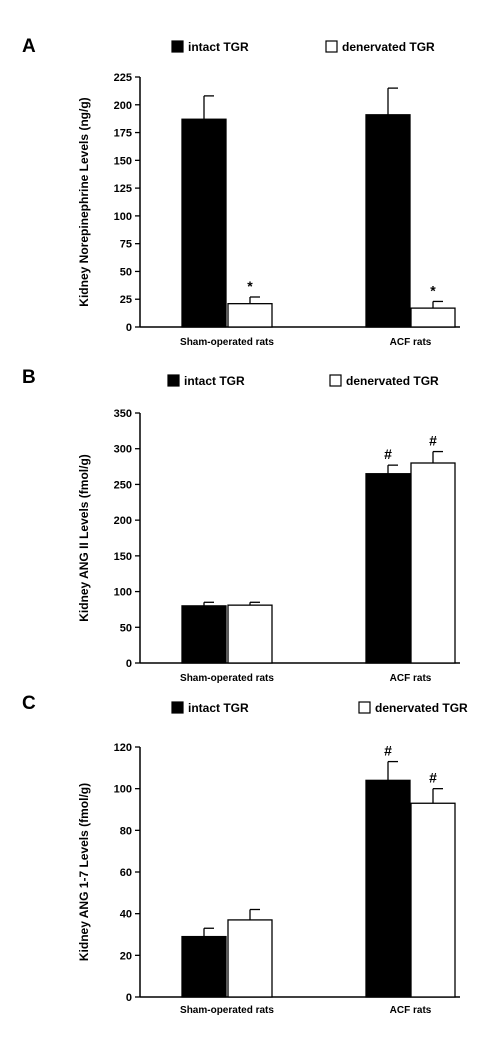  Describe the element at coordinates (84, 201) in the screenshot. I see `y-axis-label: Kidney Norepinephrine Levels (ng/g)` at that location.